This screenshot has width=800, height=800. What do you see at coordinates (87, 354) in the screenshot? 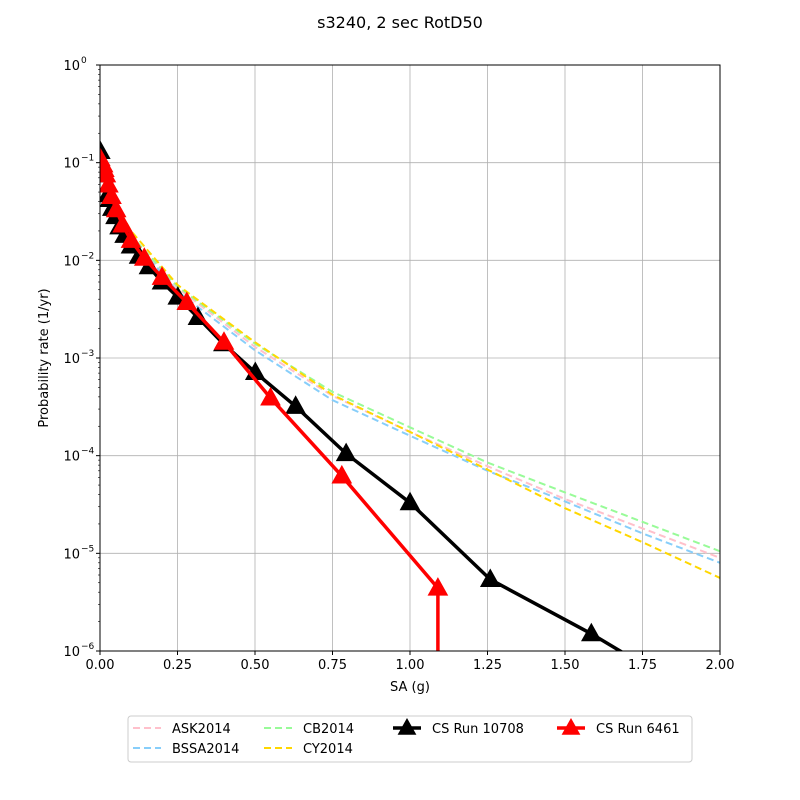
I see `y-tick-exponent: −3` at bounding box center [87, 354].